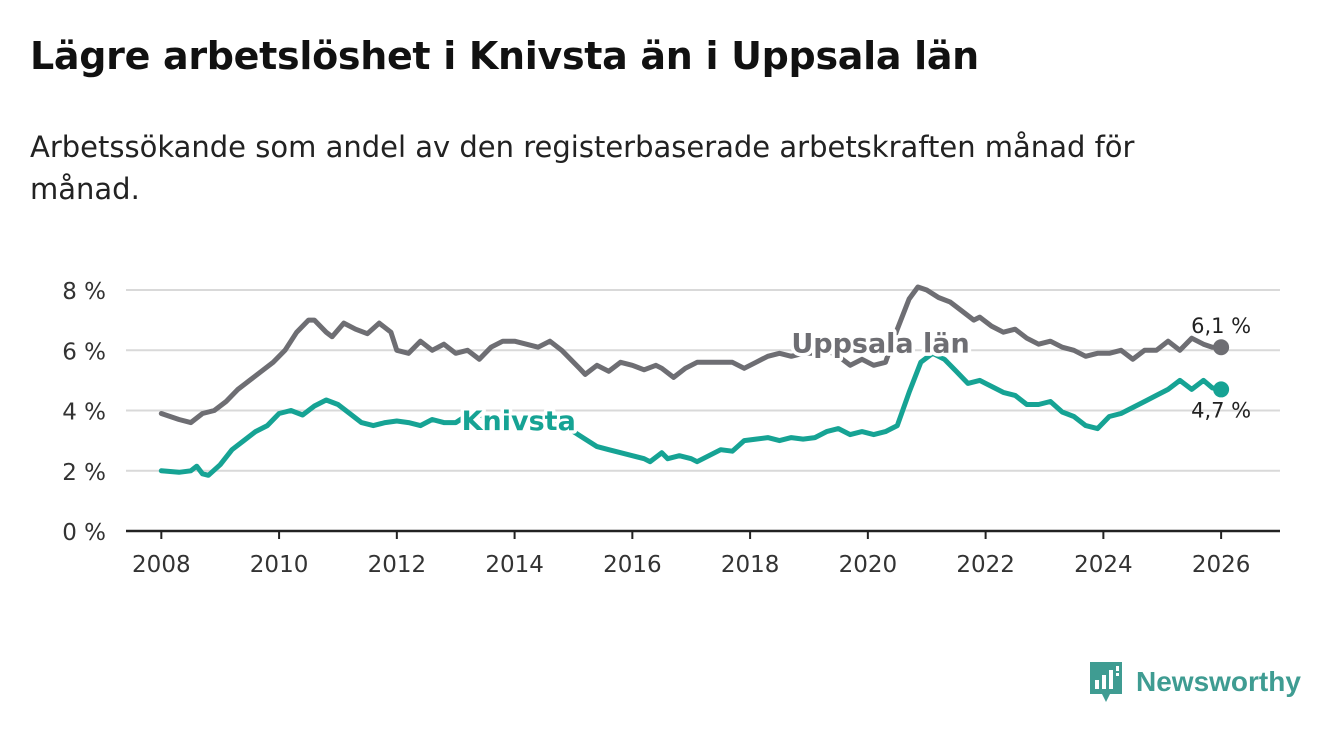 Image resolution: width=1340 pixels, height=734 pixels. What do you see at coordinates (1221, 389) in the screenshot?
I see `end-point-knivsta` at bounding box center [1221, 389].